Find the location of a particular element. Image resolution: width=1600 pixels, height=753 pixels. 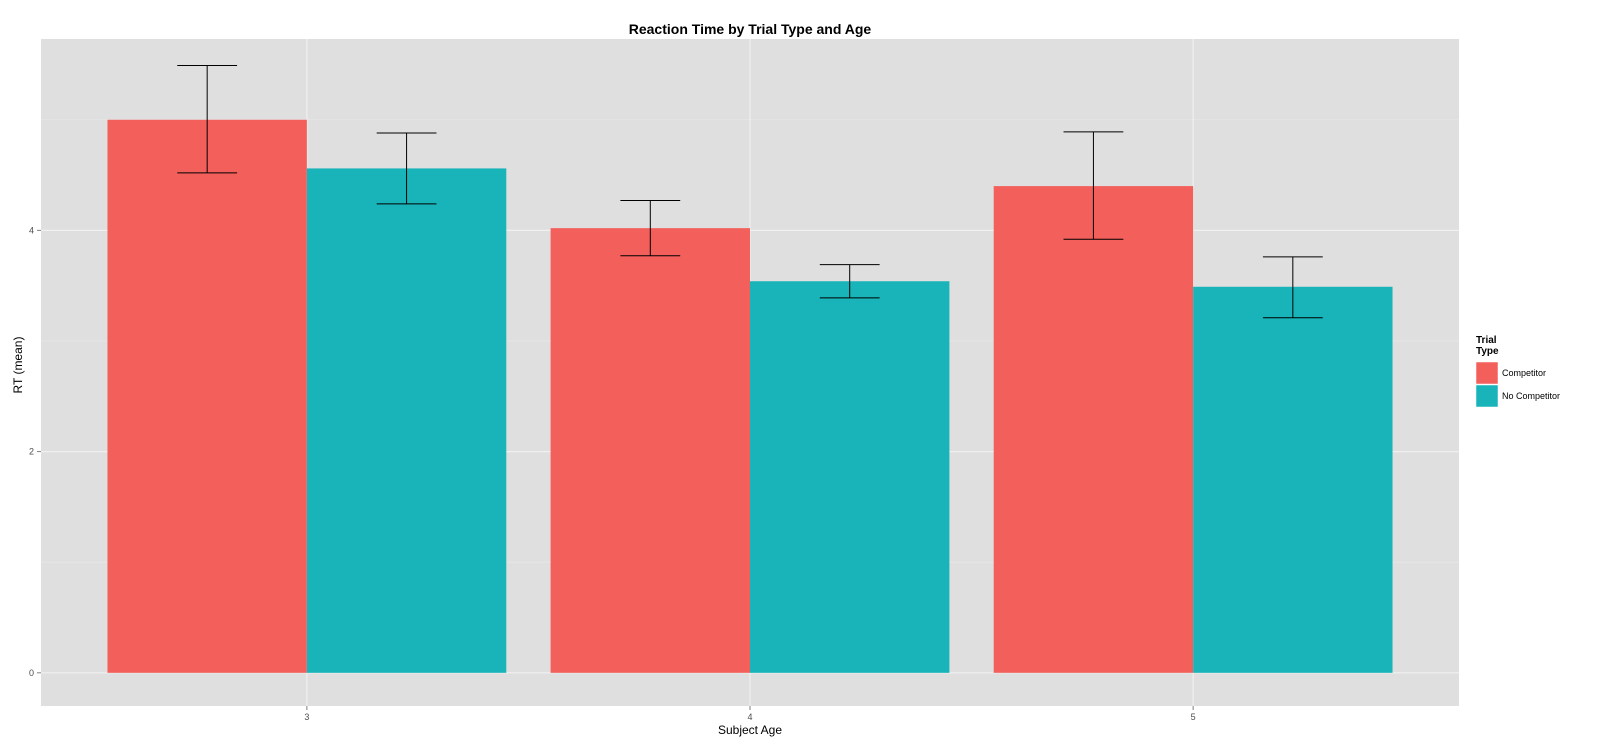

x-axis-label: Subject Age is located at coordinates (750, 730).